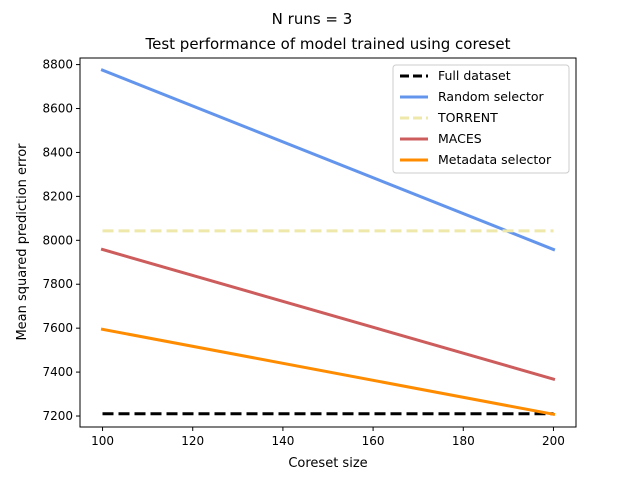 The width and height of the screenshot is (640, 480). Describe the element at coordinates (491, 96) in the screenshot. I see `legend-label-1: Random selector` at that location.